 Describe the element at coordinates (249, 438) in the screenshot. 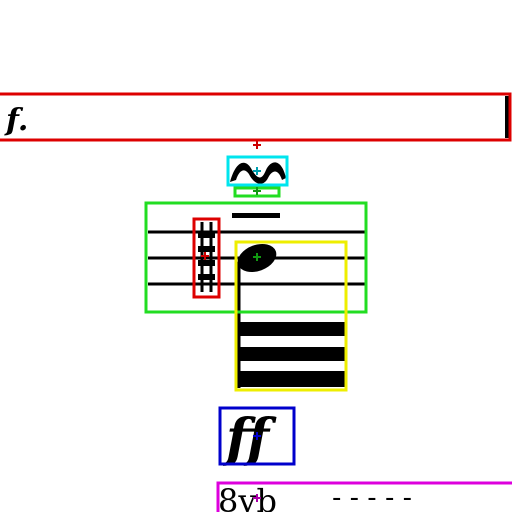

I see `dynamic-ff: ff` at that location.